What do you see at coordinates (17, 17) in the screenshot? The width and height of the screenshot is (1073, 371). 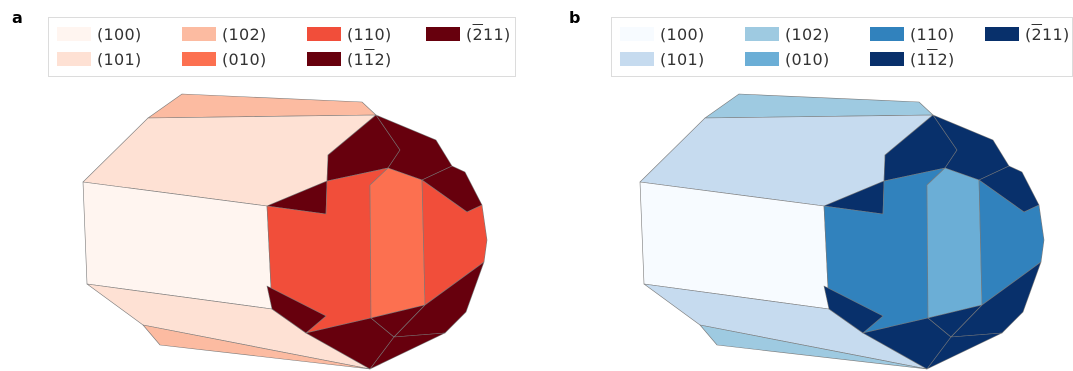 I see `panel-label: a` at bounding box center [17, 17].